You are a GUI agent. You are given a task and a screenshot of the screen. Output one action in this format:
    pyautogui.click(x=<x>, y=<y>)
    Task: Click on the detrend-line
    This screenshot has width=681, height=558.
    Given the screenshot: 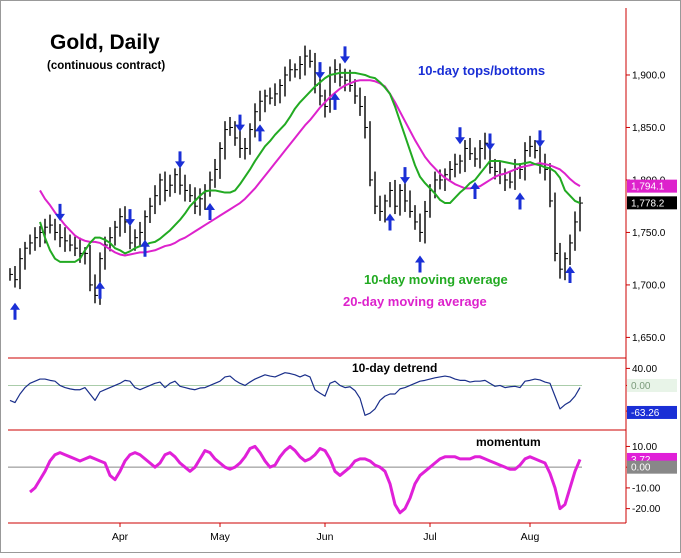 What is the action you would take?
    pyautogui.click(x=295, y=394)
    